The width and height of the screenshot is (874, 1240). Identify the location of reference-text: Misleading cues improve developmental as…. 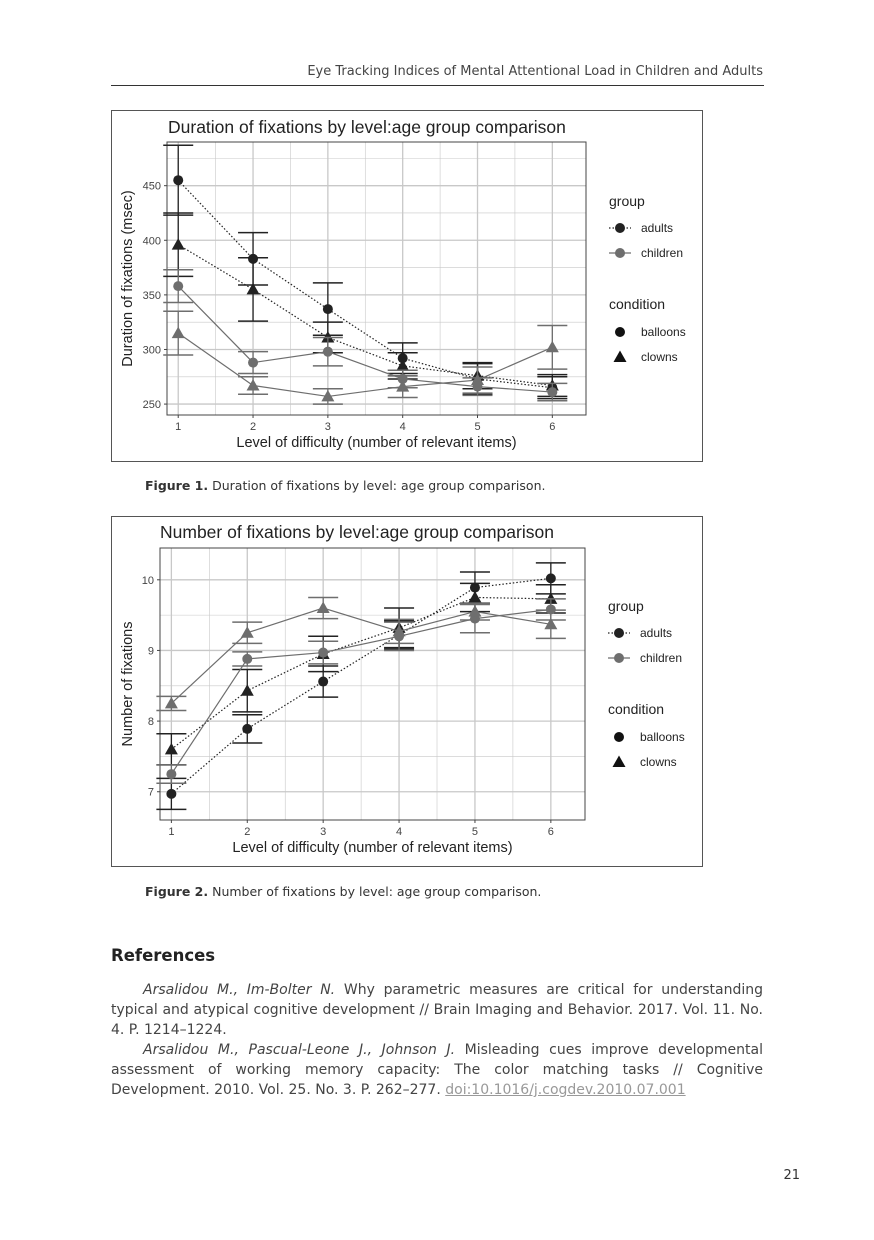
(437, 1070).